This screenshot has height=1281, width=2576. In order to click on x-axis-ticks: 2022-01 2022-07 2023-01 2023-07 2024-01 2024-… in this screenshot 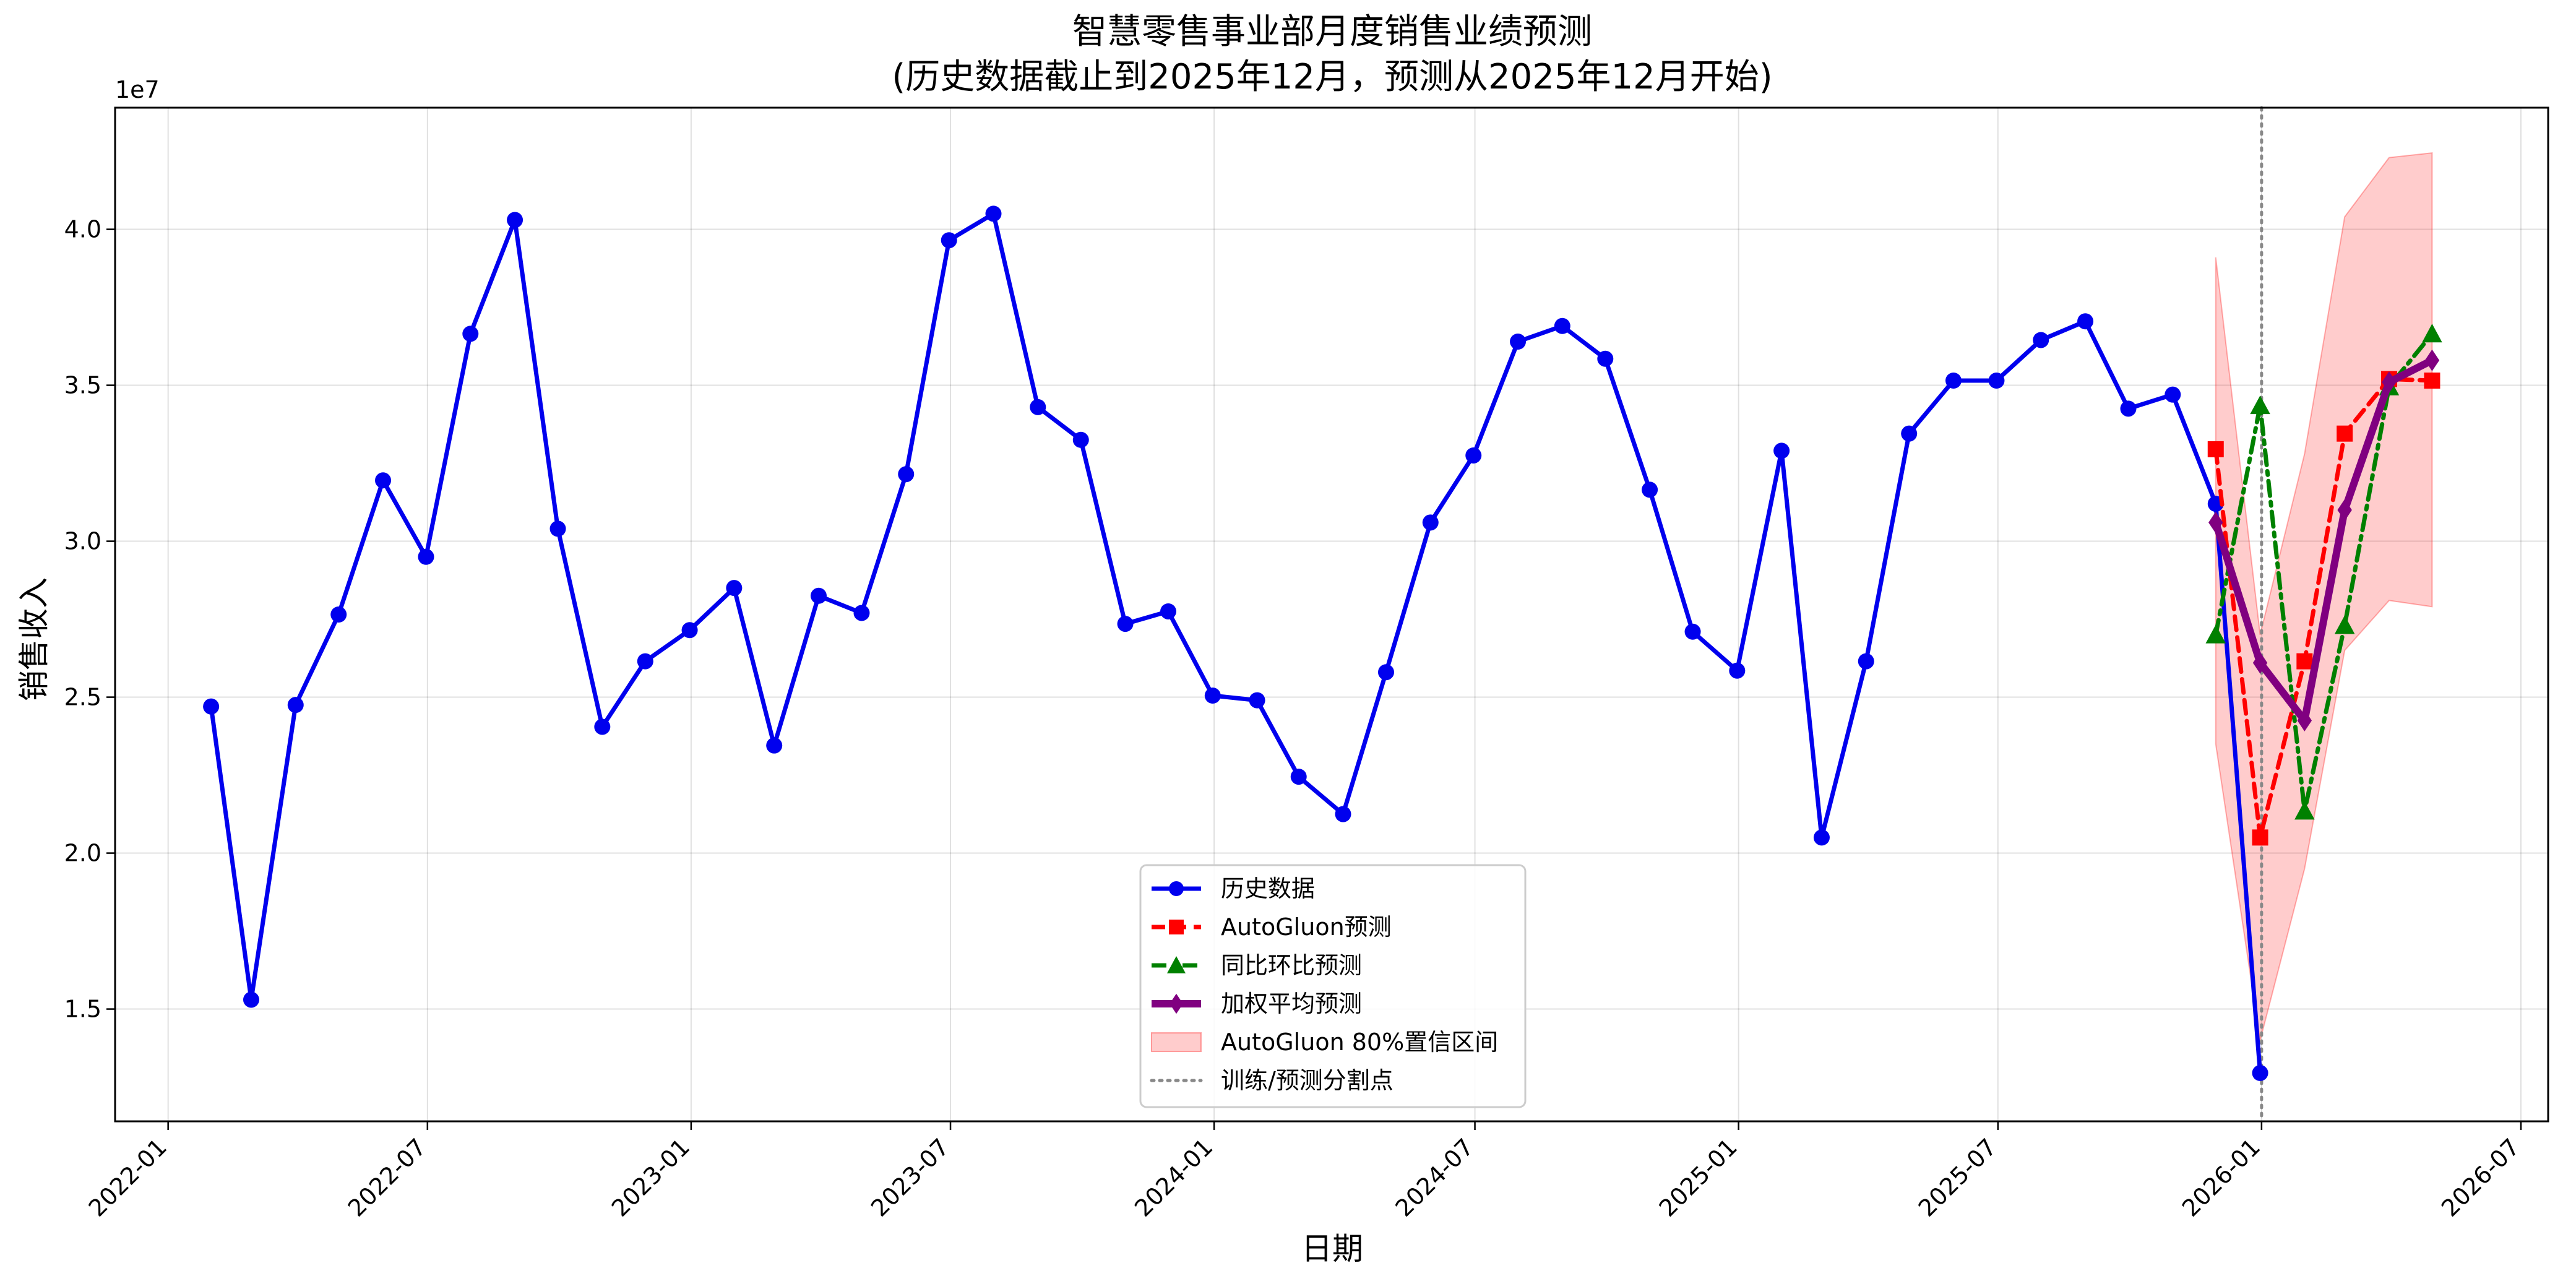, I will do `click(1304, 1171)`.